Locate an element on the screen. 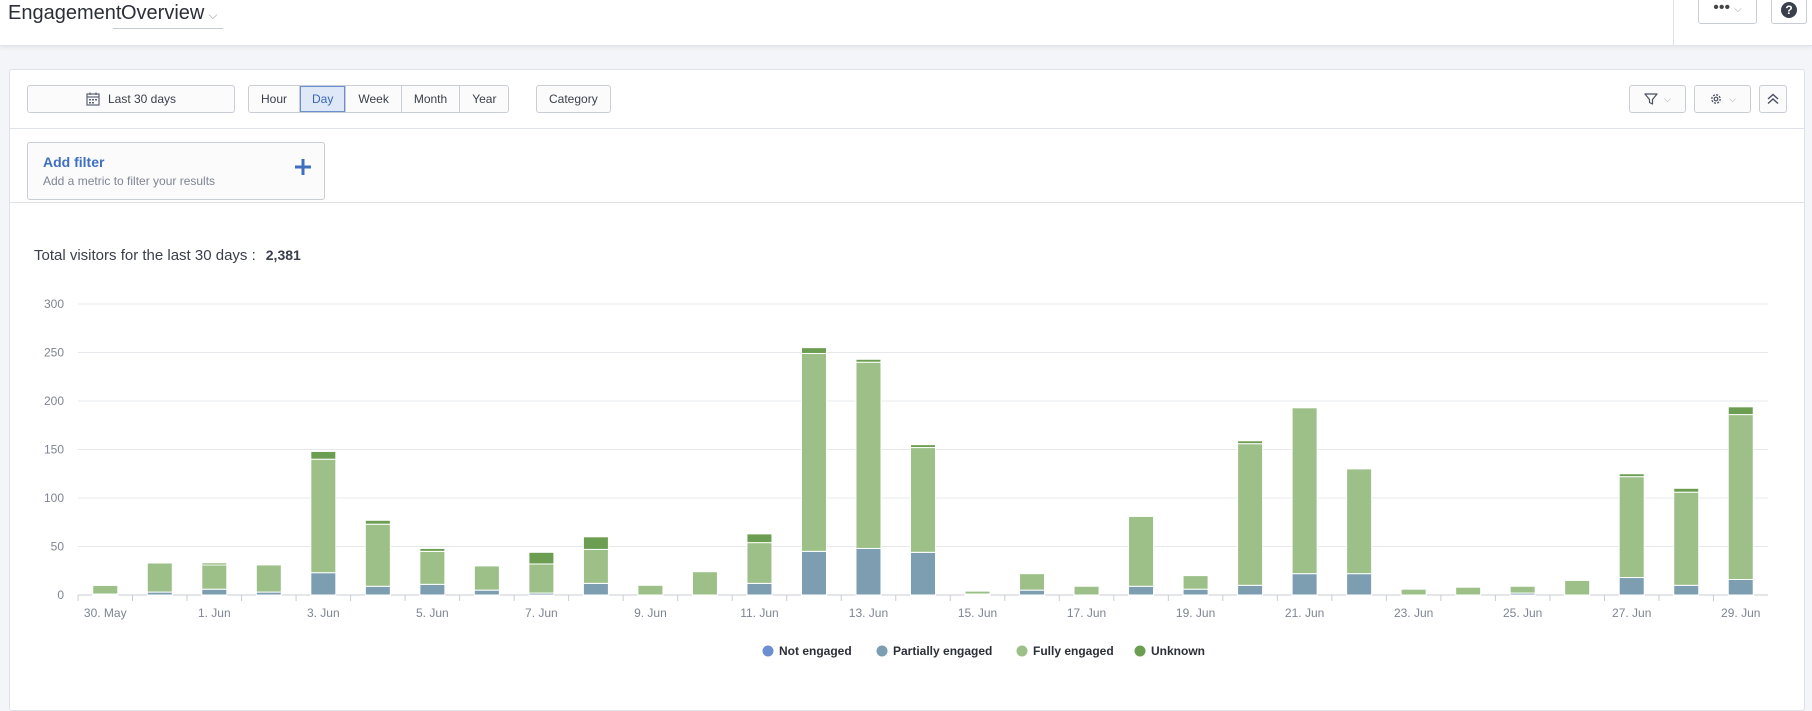  y-tick-label: 150 is located at coordinates (54, 450).